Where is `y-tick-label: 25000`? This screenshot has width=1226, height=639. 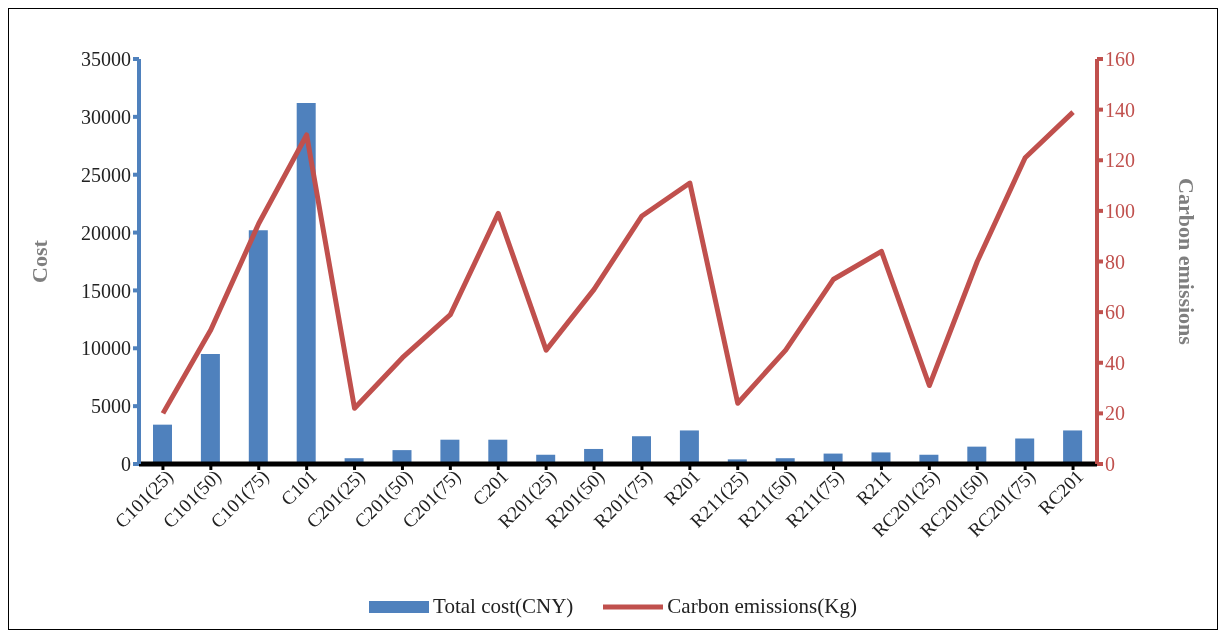
y-tick-label: 25000 is located at coordinates (106, 174).